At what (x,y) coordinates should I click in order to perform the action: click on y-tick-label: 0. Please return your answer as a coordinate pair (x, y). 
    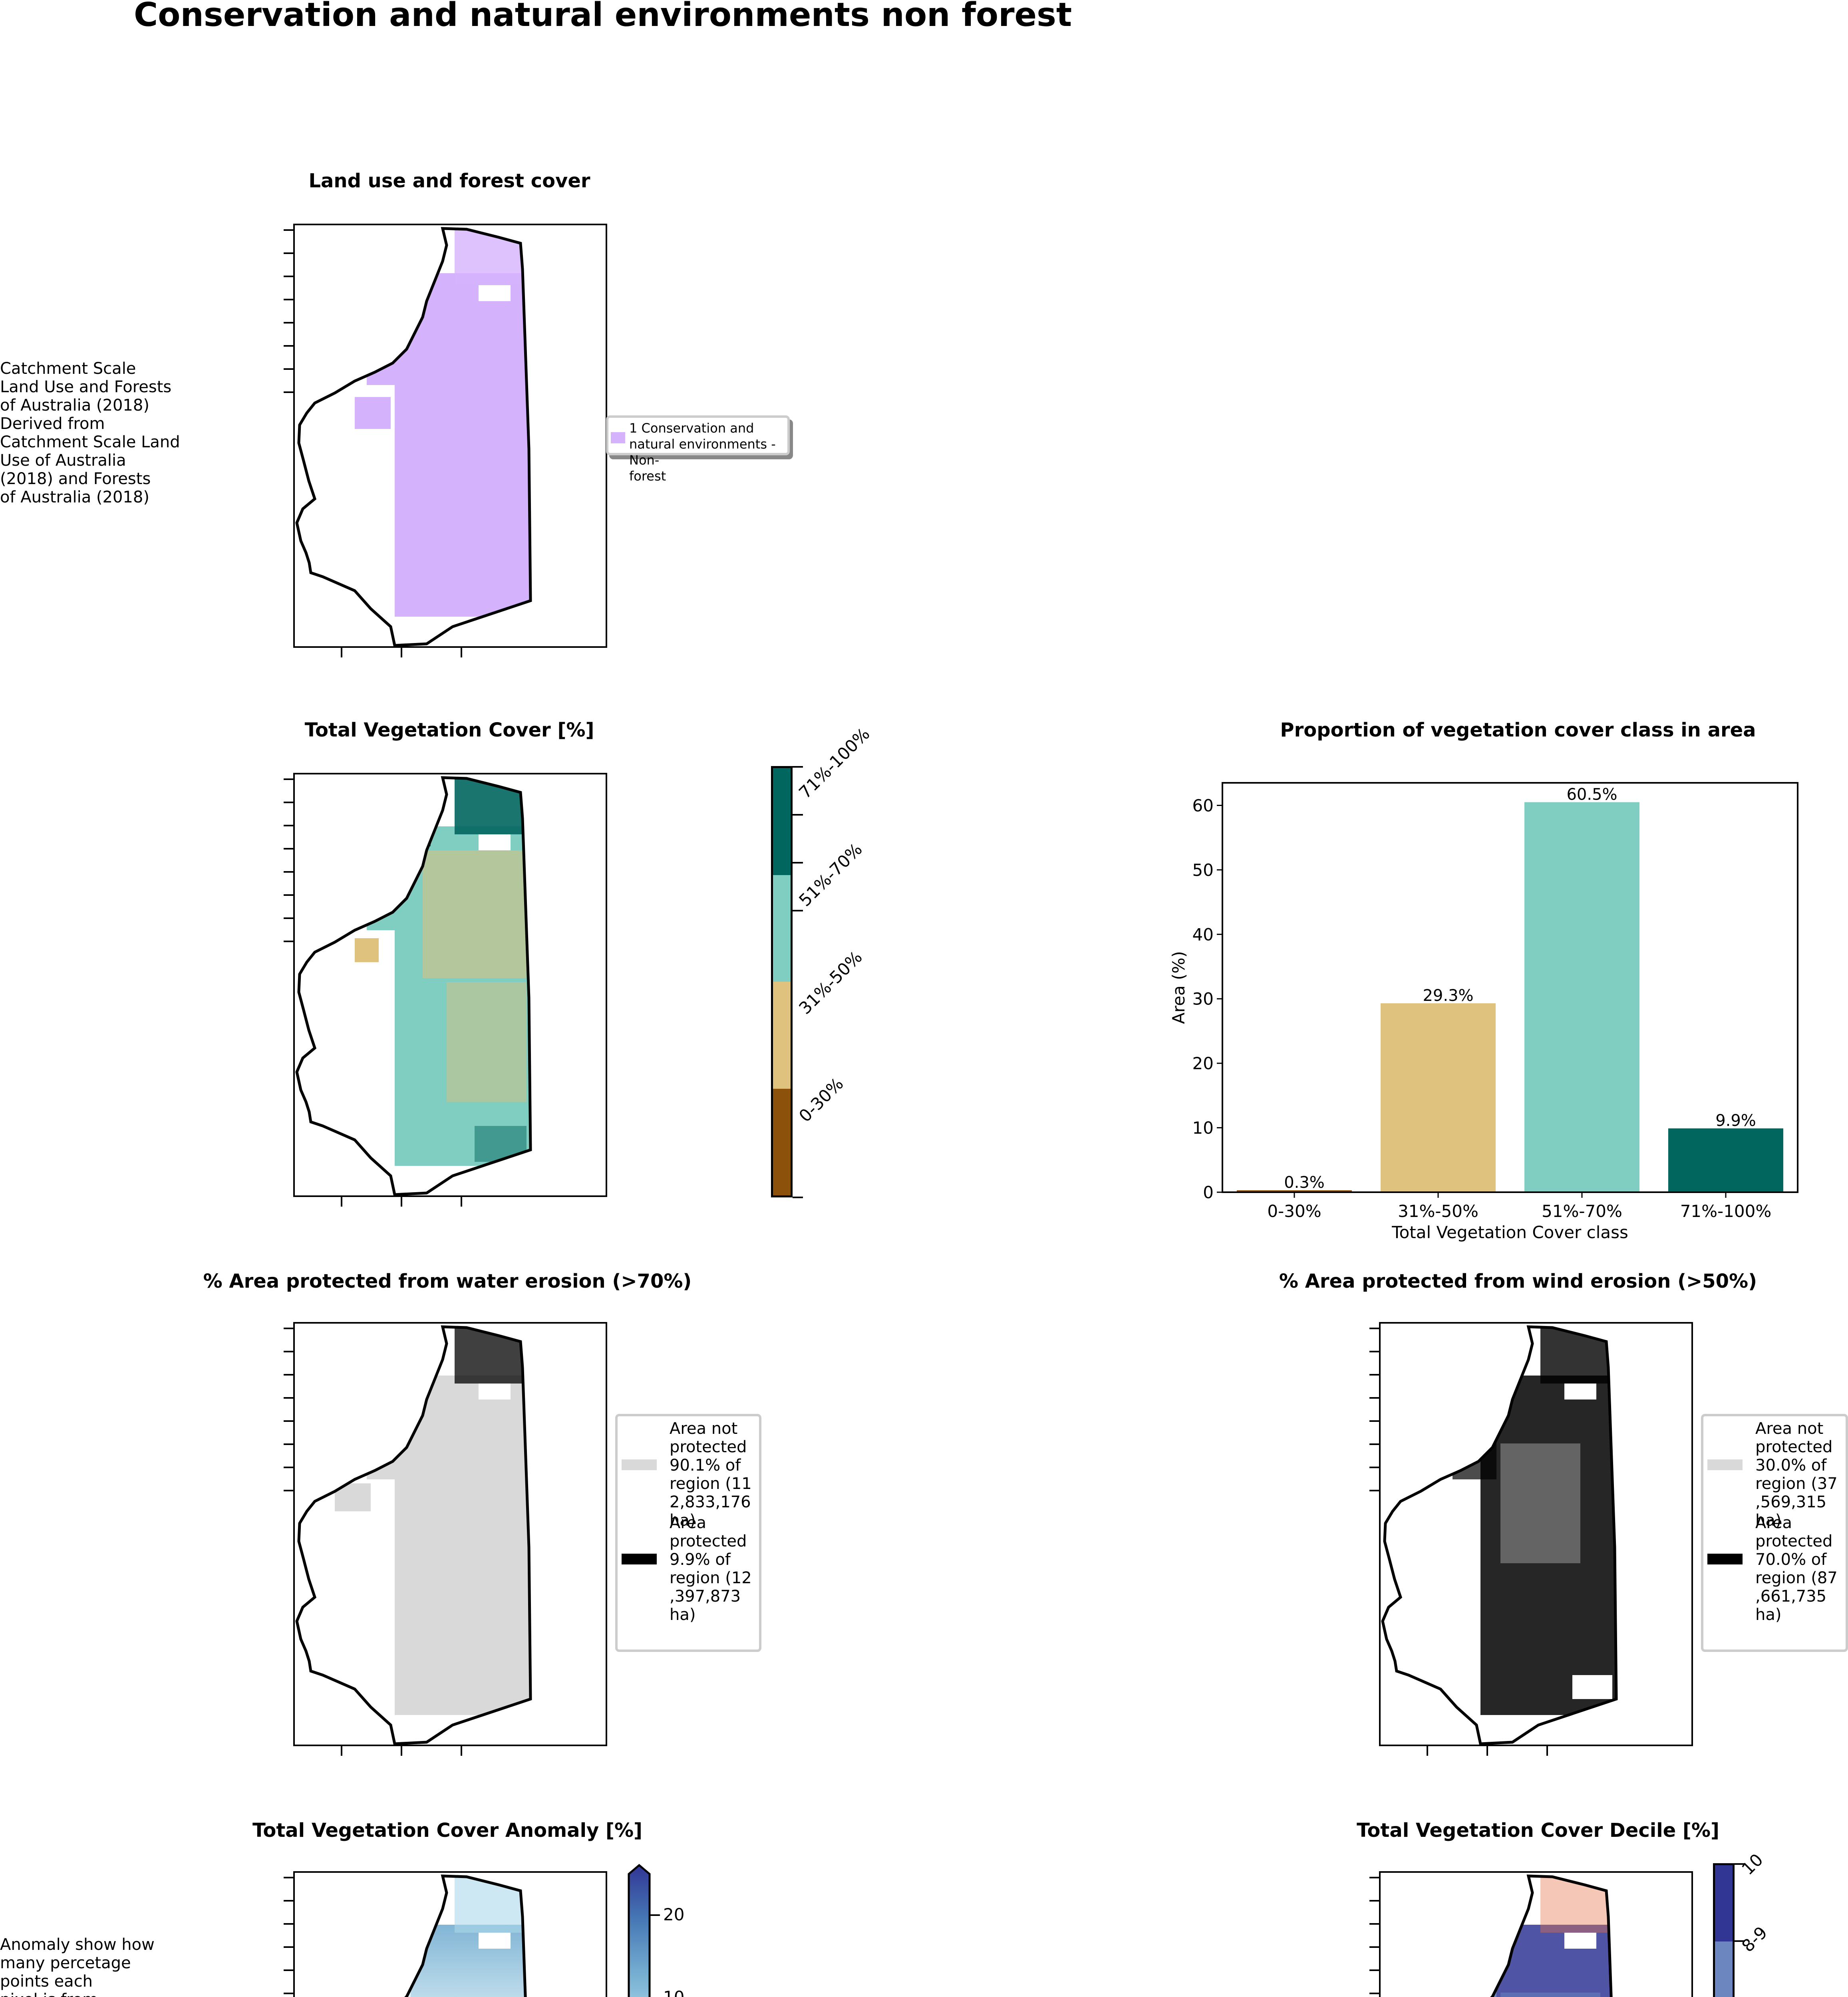
    Looking at the image, I should click on (1209, 1192).